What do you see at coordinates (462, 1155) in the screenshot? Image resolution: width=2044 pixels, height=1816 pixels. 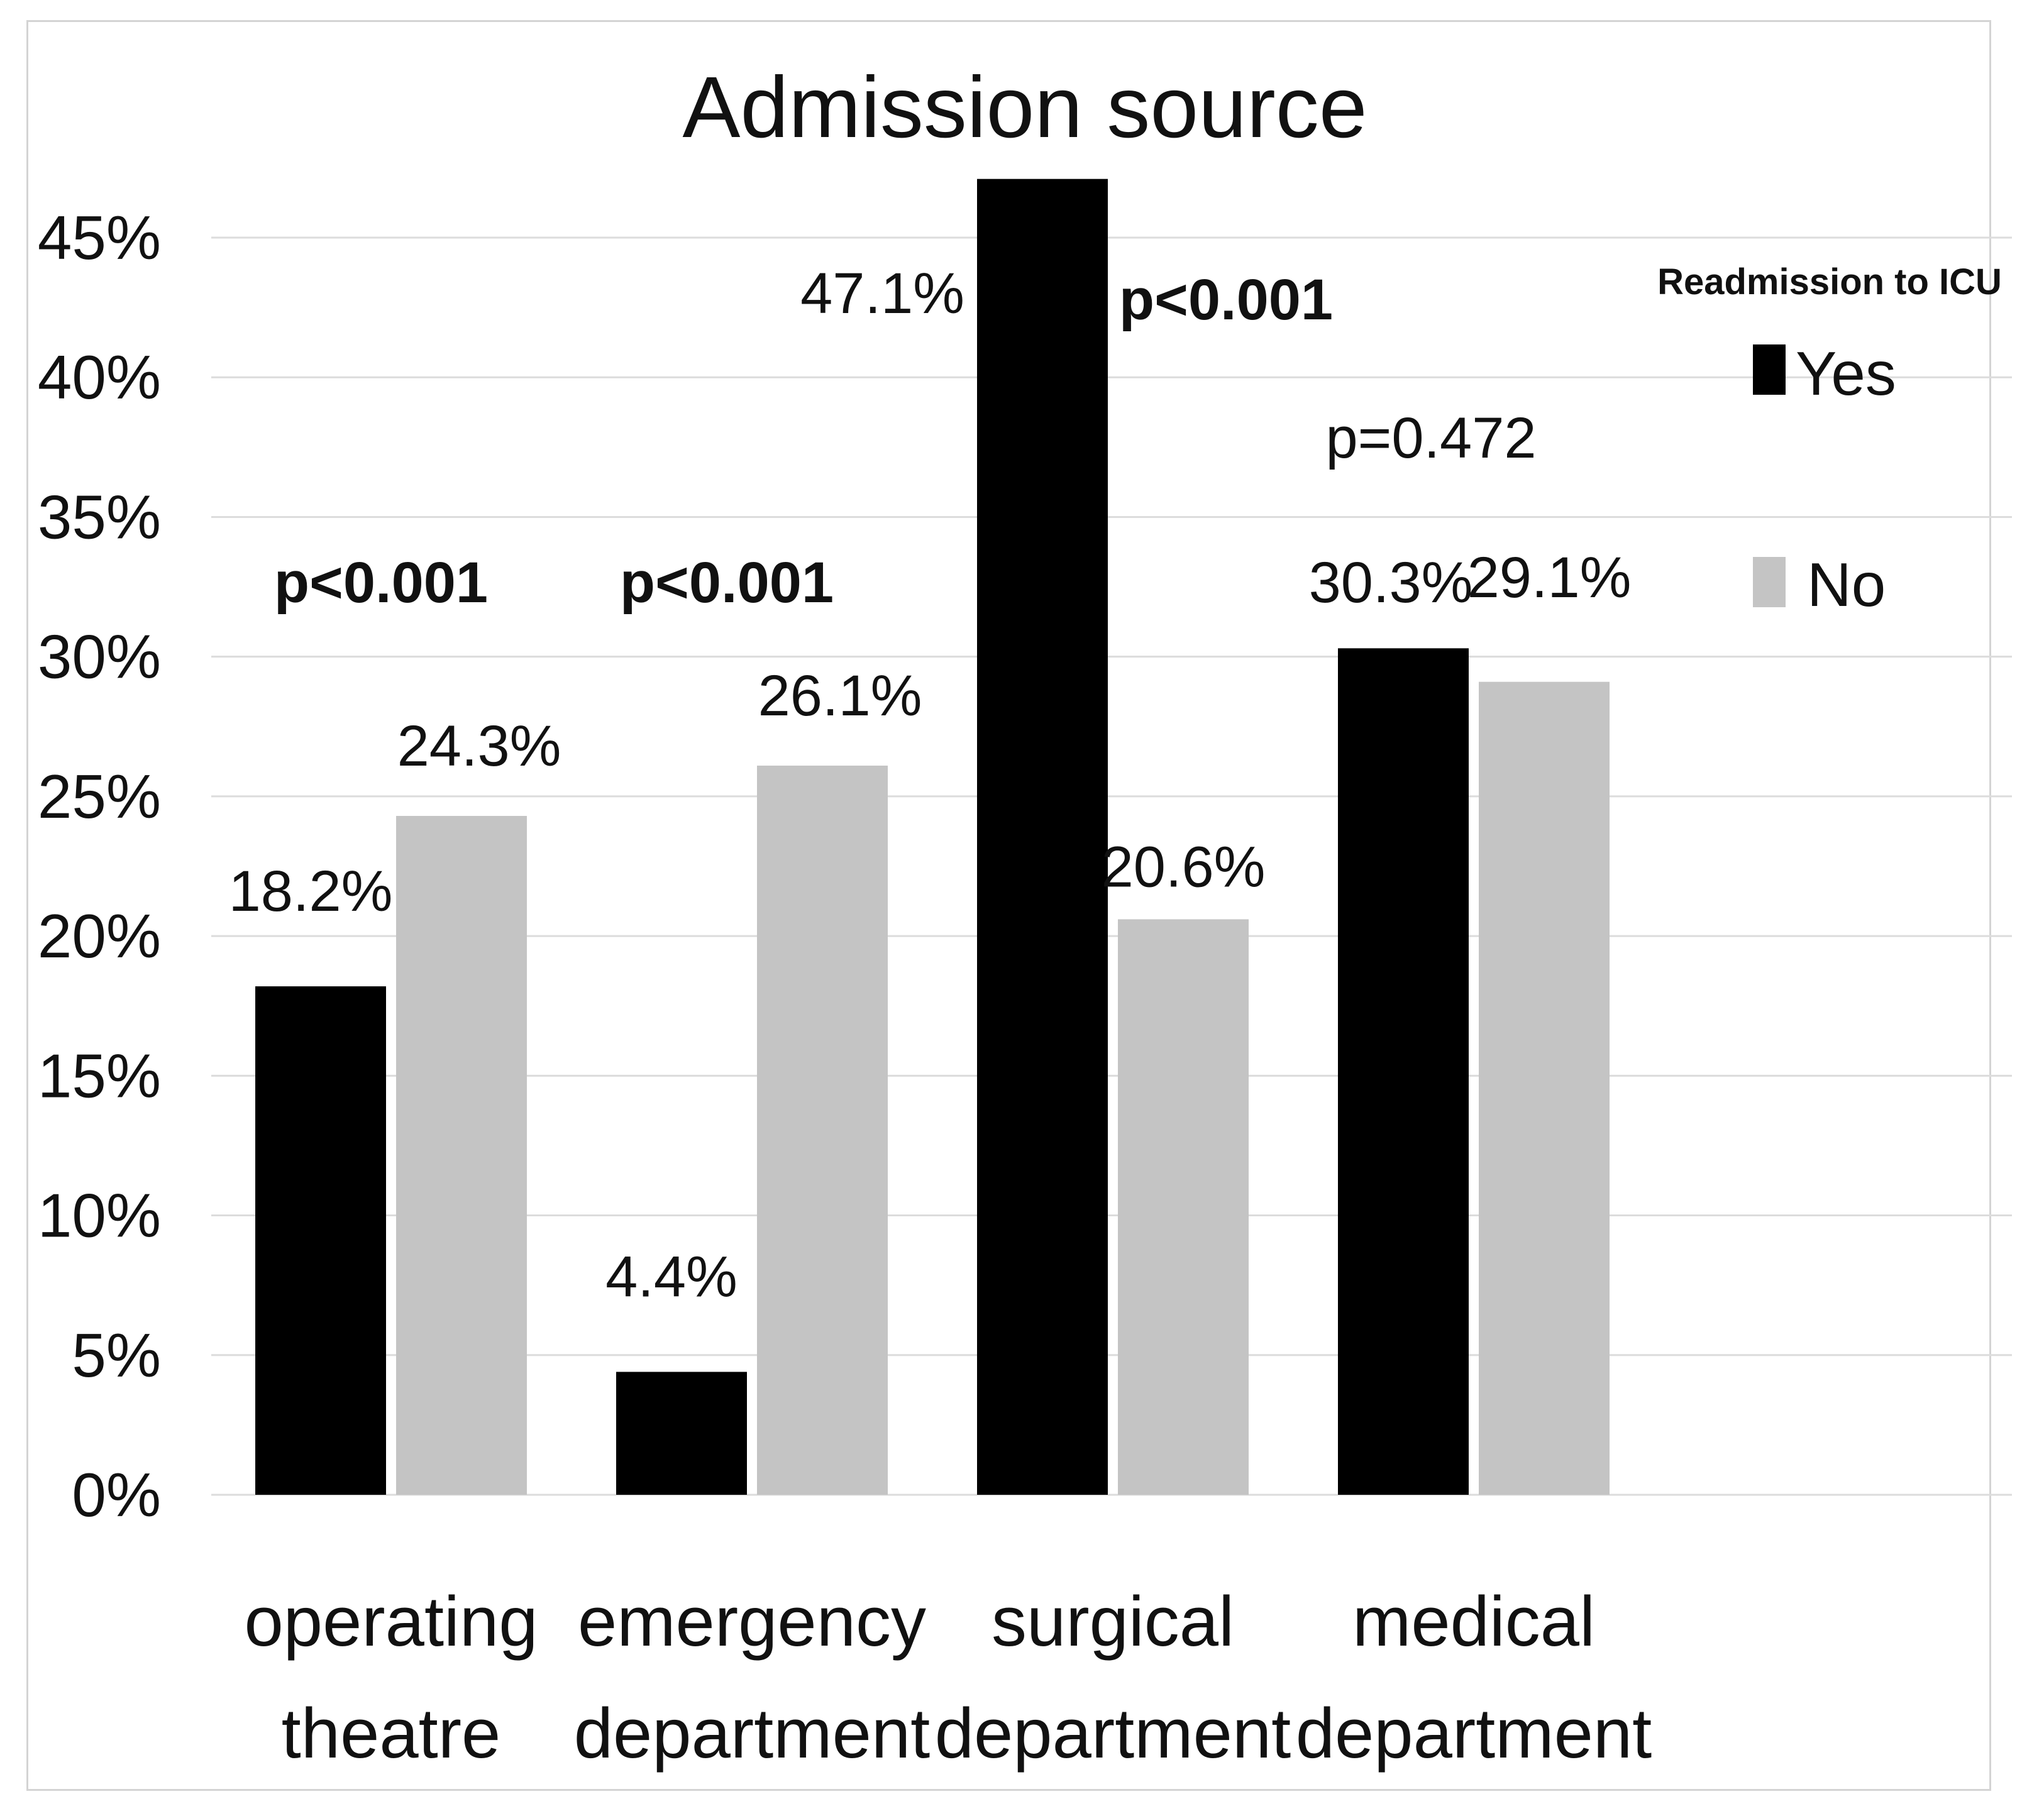 I see `bar-operating-theatre-no` at bounding box center [462, 1155].